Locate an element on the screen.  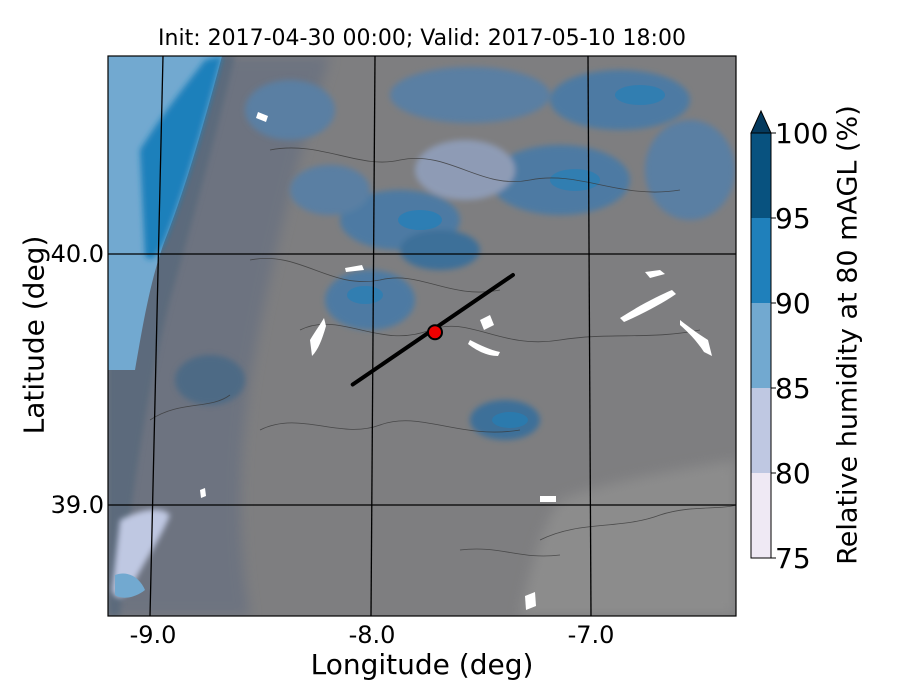
colorbar-tick-label: 75 is located at coordinates (793, 558).